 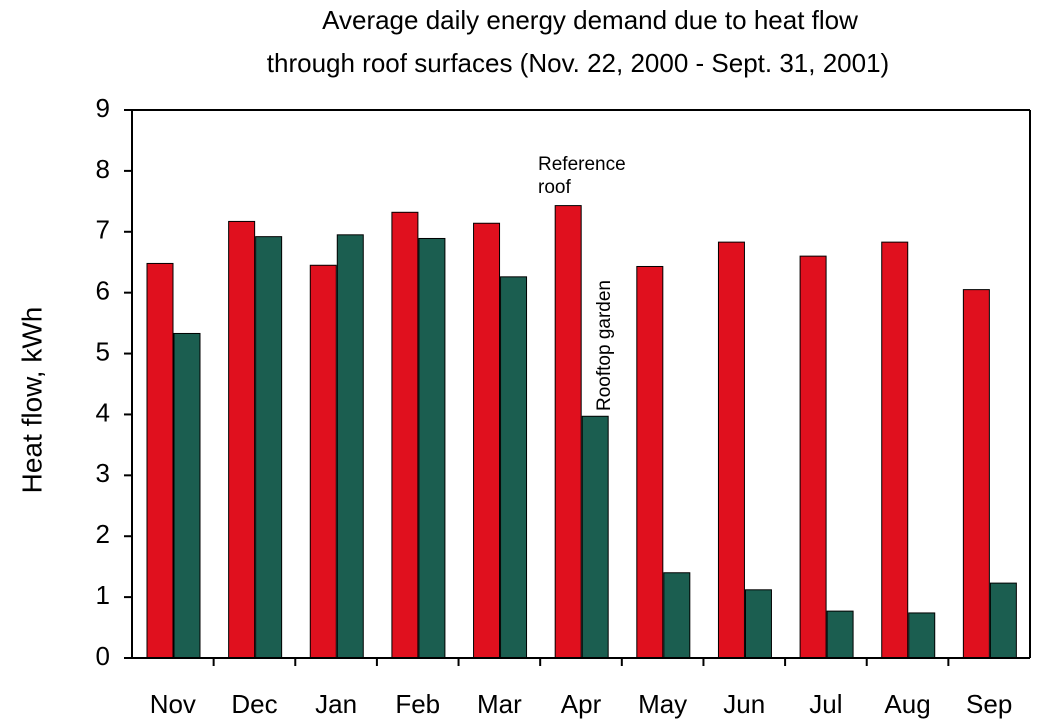 What do you see at coordinates (103, 351) in the screenshot?
I see `y-tick-label: 5` at bounding box center [103, 351].